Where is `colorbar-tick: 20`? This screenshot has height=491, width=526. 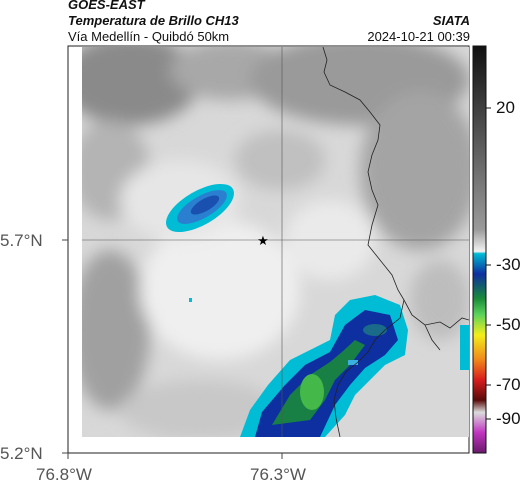
colorbar-tick: 20 is located at coordinates (505, 107).